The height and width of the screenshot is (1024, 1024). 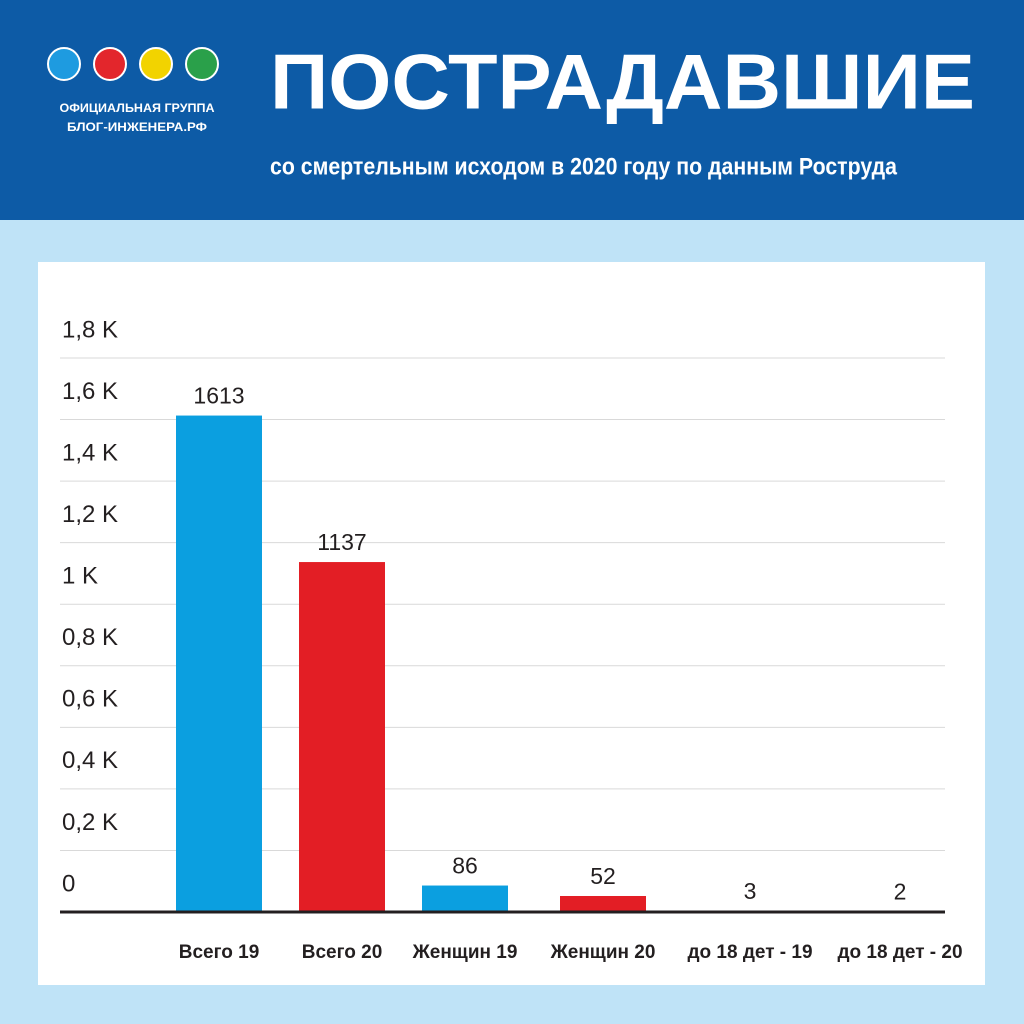 What do you see at coordinates (137, 108) in the screenshot?
I see `logo-text: ОФИЦИАЛЬНАЯ ГРУППА` at bounding box center [137, 108].